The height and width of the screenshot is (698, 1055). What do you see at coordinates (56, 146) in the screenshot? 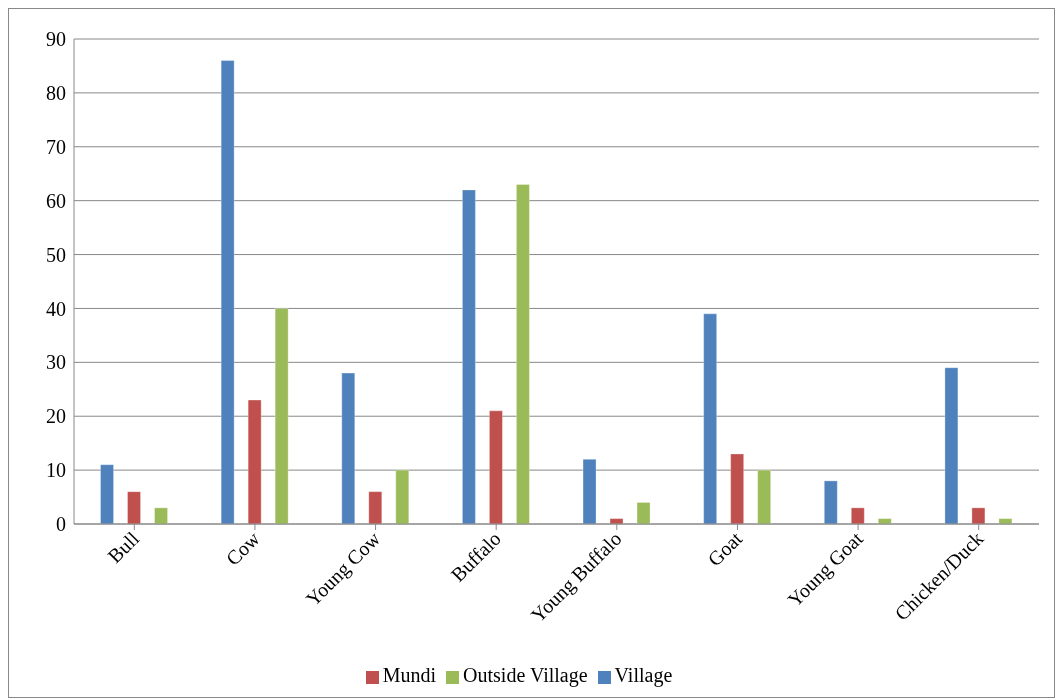
I see `y-tick-label: 70` at bounding box center [56, 146].